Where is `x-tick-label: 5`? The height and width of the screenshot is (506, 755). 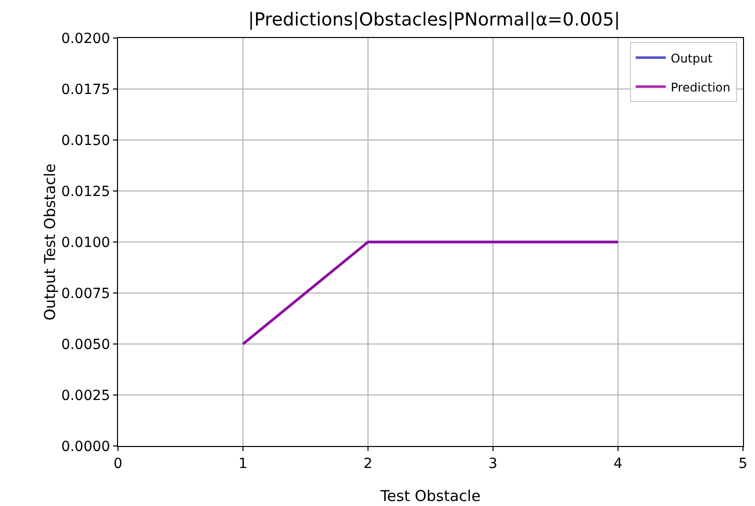 x-tick-label: 5 is located at coordinates (743, 464).